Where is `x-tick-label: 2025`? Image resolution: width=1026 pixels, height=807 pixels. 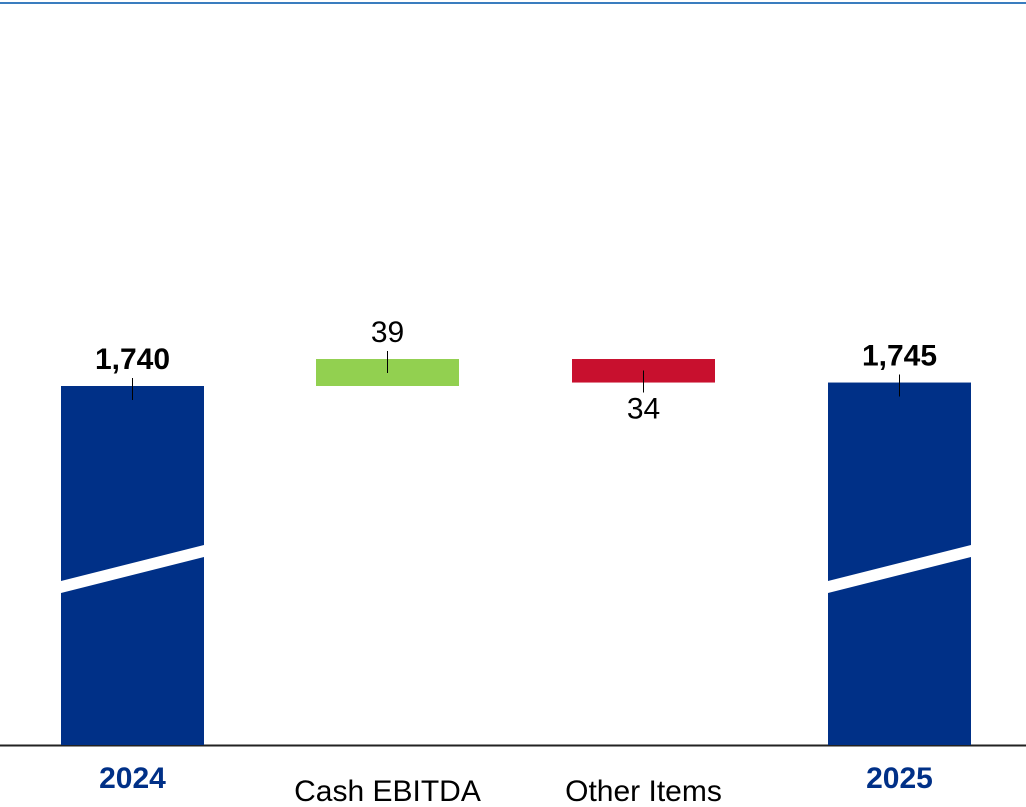 x-tick-label: 2025 is located at coordinates (899, 778).